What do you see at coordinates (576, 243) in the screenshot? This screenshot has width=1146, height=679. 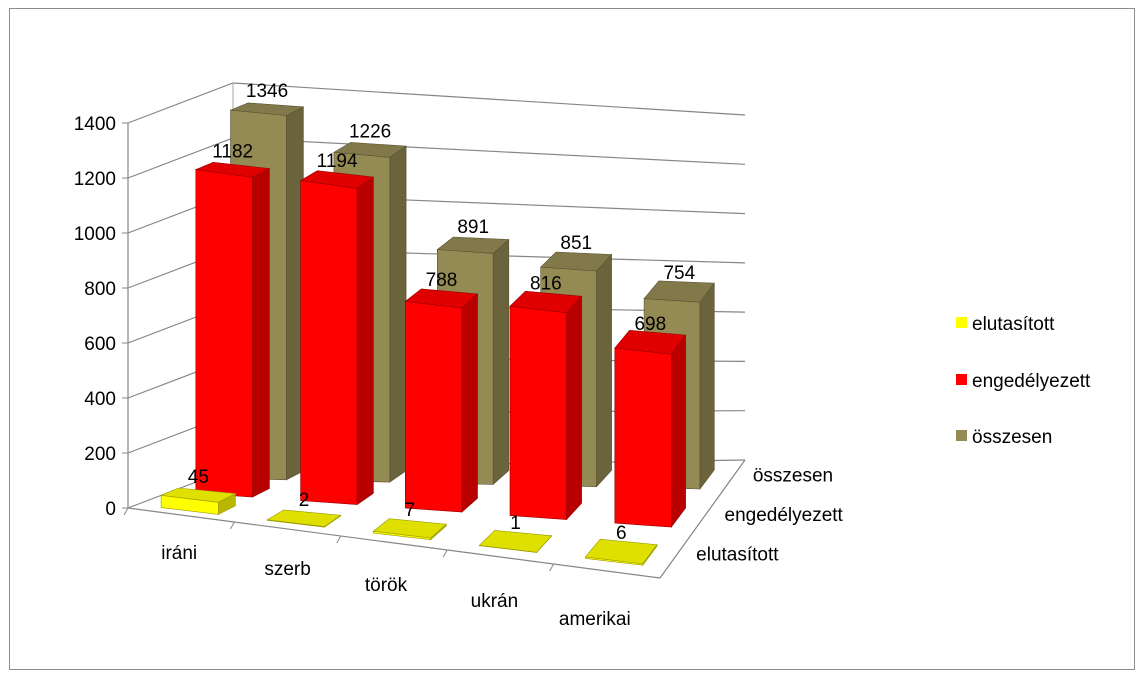 I see `data-label: 851` at bounding box center [576, 243].